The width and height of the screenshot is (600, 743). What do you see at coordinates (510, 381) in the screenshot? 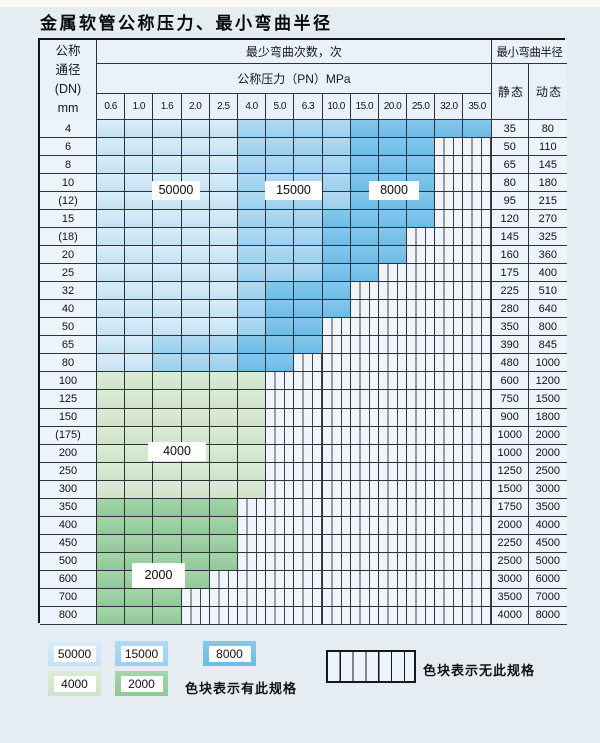
I see `static-radius-cell: 600` at bounding box center [510, 381].